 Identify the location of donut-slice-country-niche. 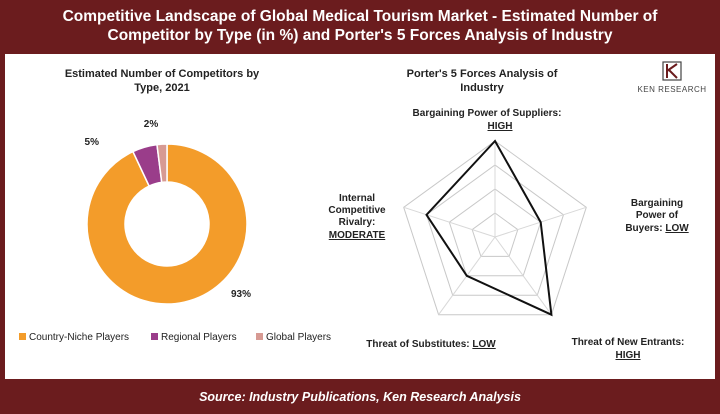
(167, 224).